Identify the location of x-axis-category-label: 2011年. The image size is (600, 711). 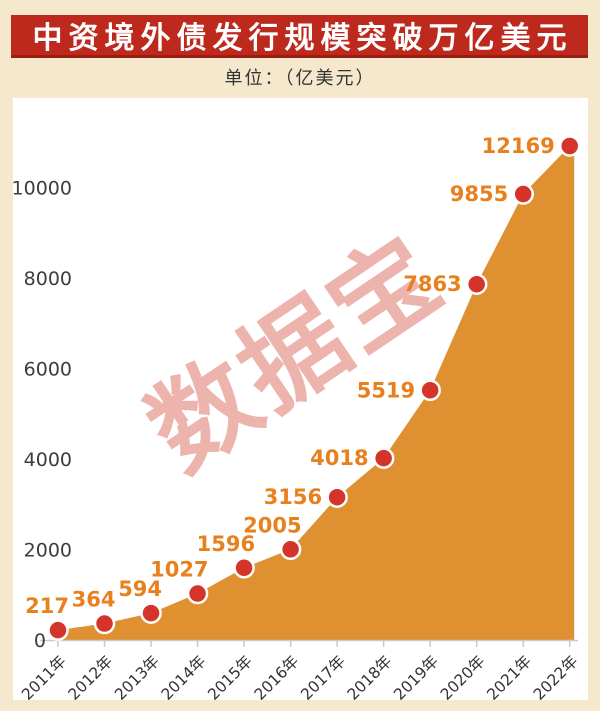
(44, 678).